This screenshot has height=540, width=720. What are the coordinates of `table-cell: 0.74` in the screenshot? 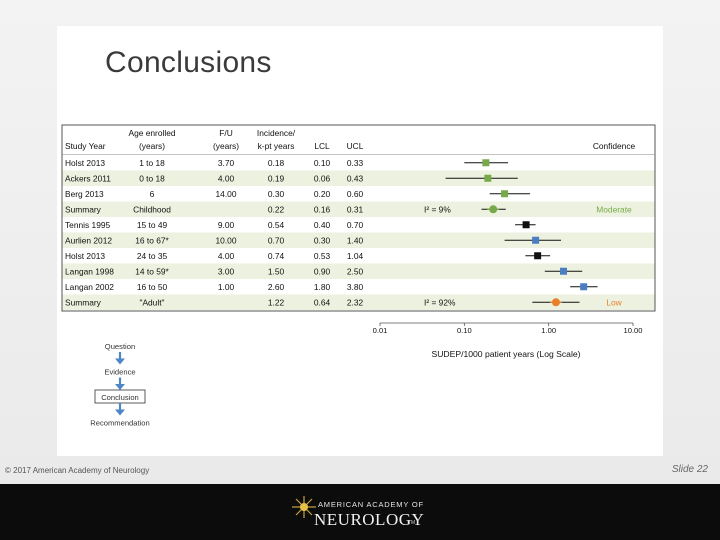 It's located at (276, 256).